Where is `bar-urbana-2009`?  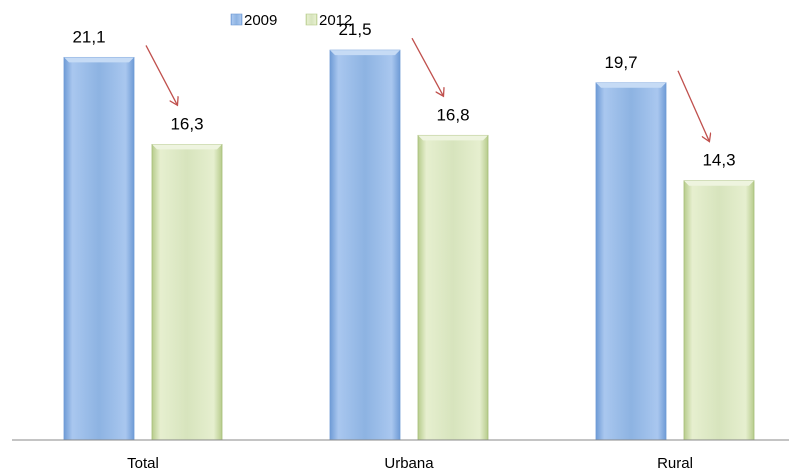
bar-urbana-2009 is located at coordinates (365, 245).